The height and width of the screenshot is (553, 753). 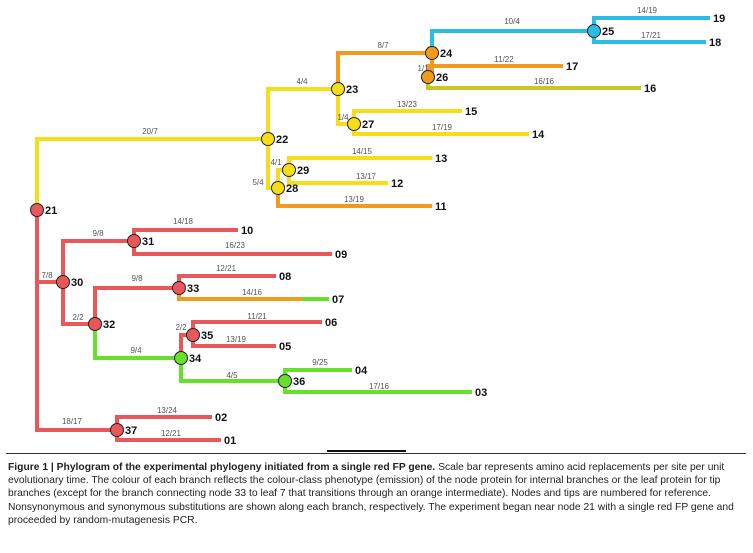 What do you see at coordinates (51, 211) in the screenshot?
I see `node-21-label: 21` at bounding box center [51, 211].